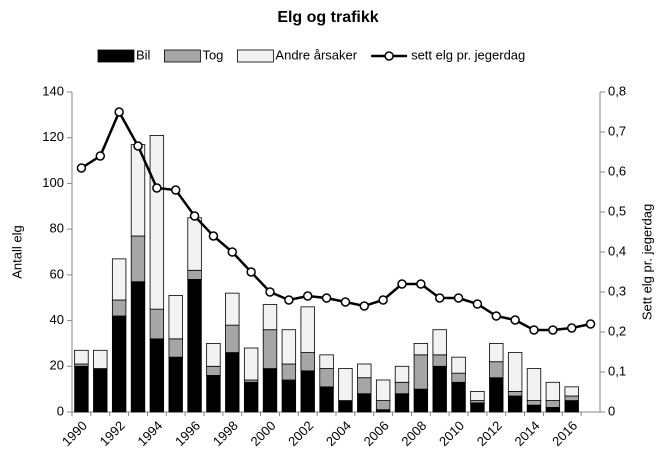  I want to click on y2-tick-label: 0,4, so click(617, 250).